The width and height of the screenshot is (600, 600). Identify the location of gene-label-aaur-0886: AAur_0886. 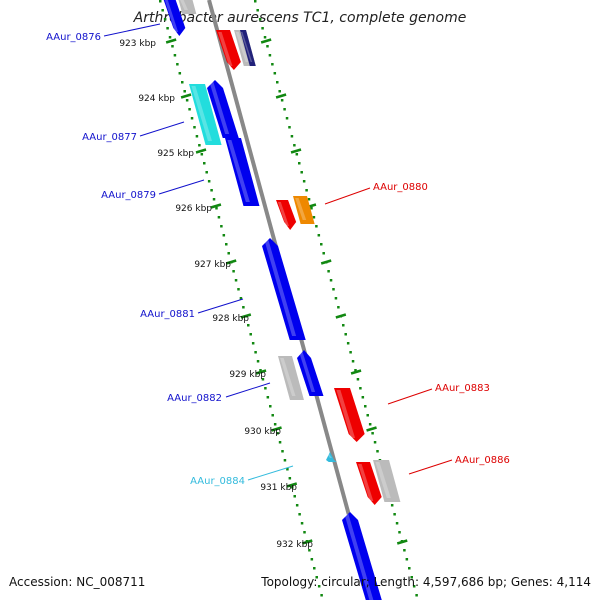
(482, 460).